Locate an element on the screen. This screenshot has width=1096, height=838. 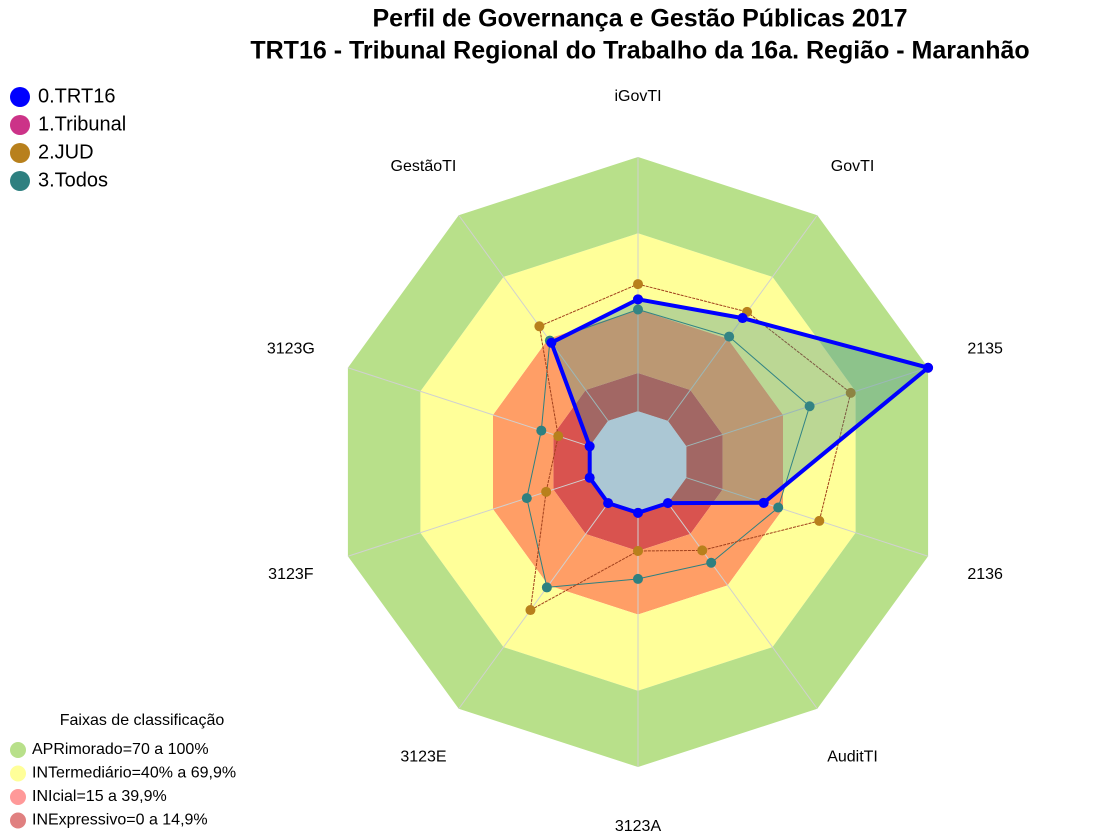
axis-label: 3123F is located at coordinates (291, 574).